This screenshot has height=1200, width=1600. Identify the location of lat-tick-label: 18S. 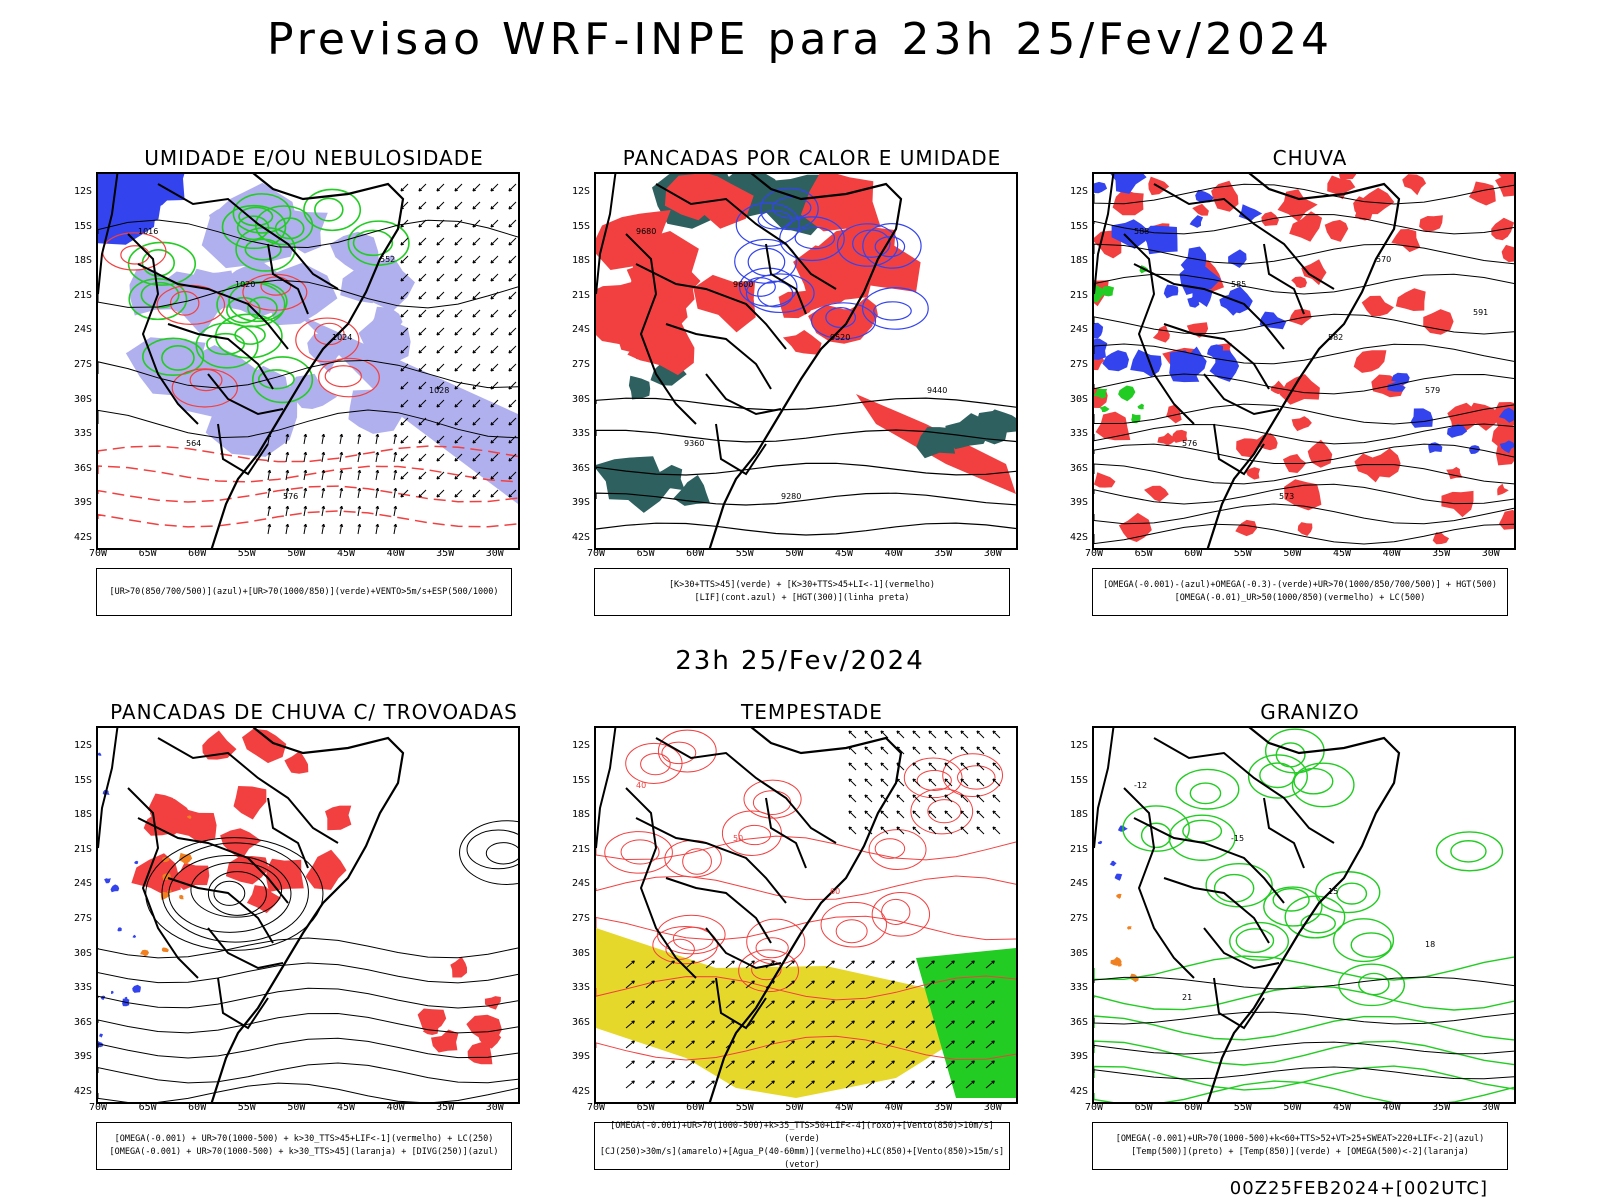
(580, 815).